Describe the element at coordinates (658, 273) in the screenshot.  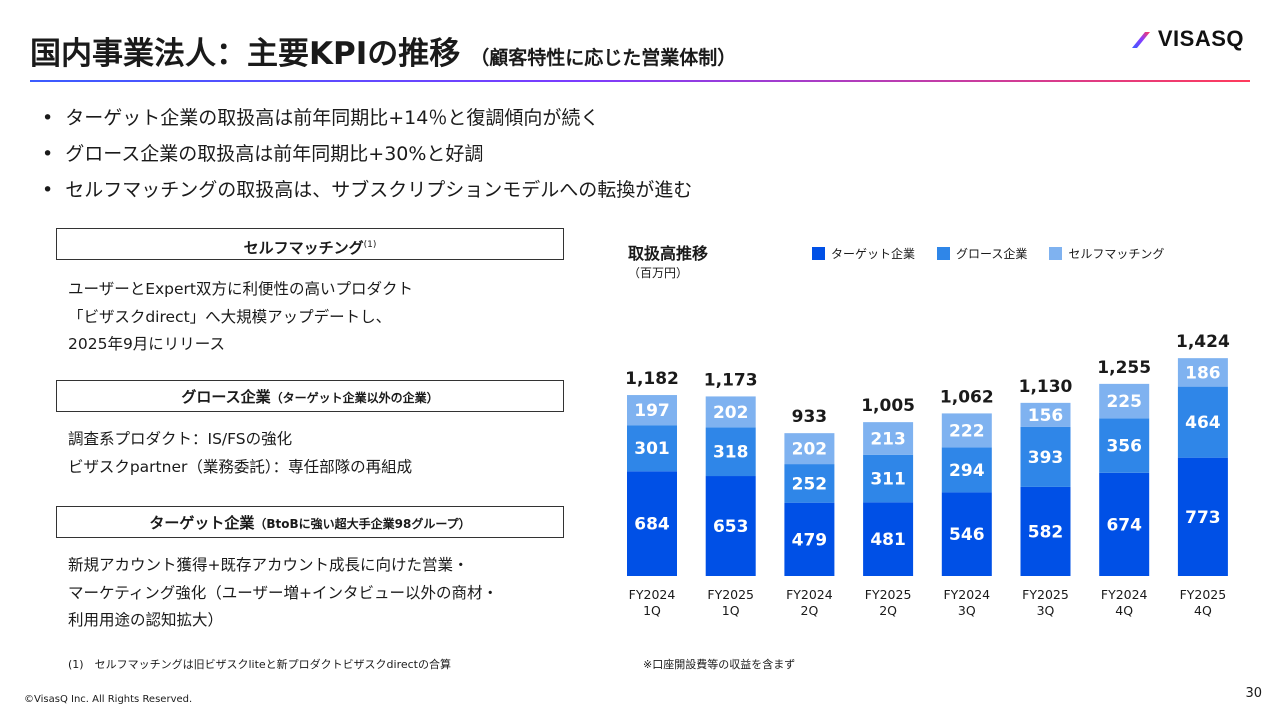
I see `chart-unit: （百万円）` at that location.